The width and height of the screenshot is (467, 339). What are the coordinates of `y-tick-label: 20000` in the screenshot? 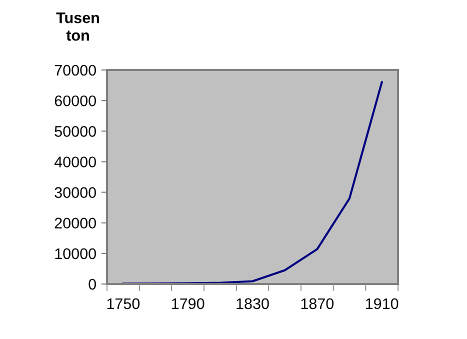 It's located at (75, 223).